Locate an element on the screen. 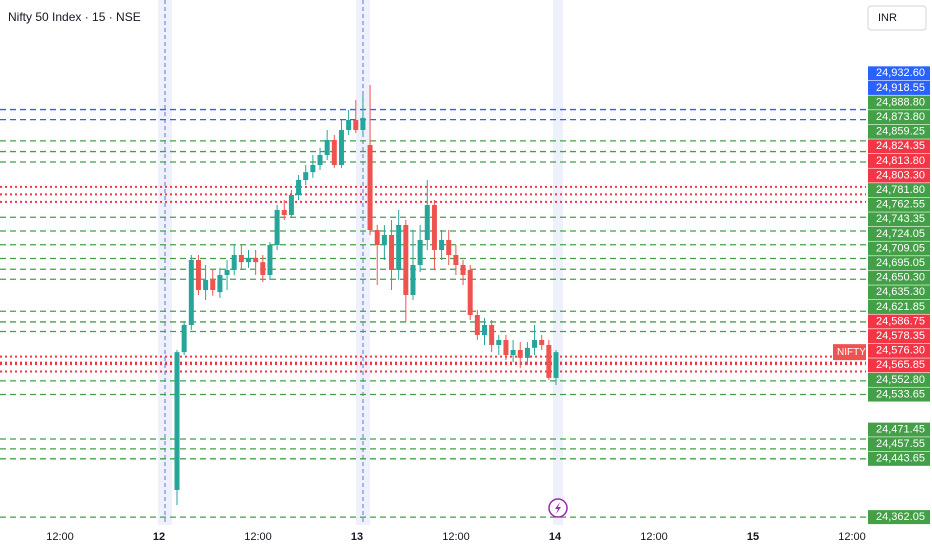 This screenshot has height=555, width=932. time-label: 15 is located at coordinates (753, 537).